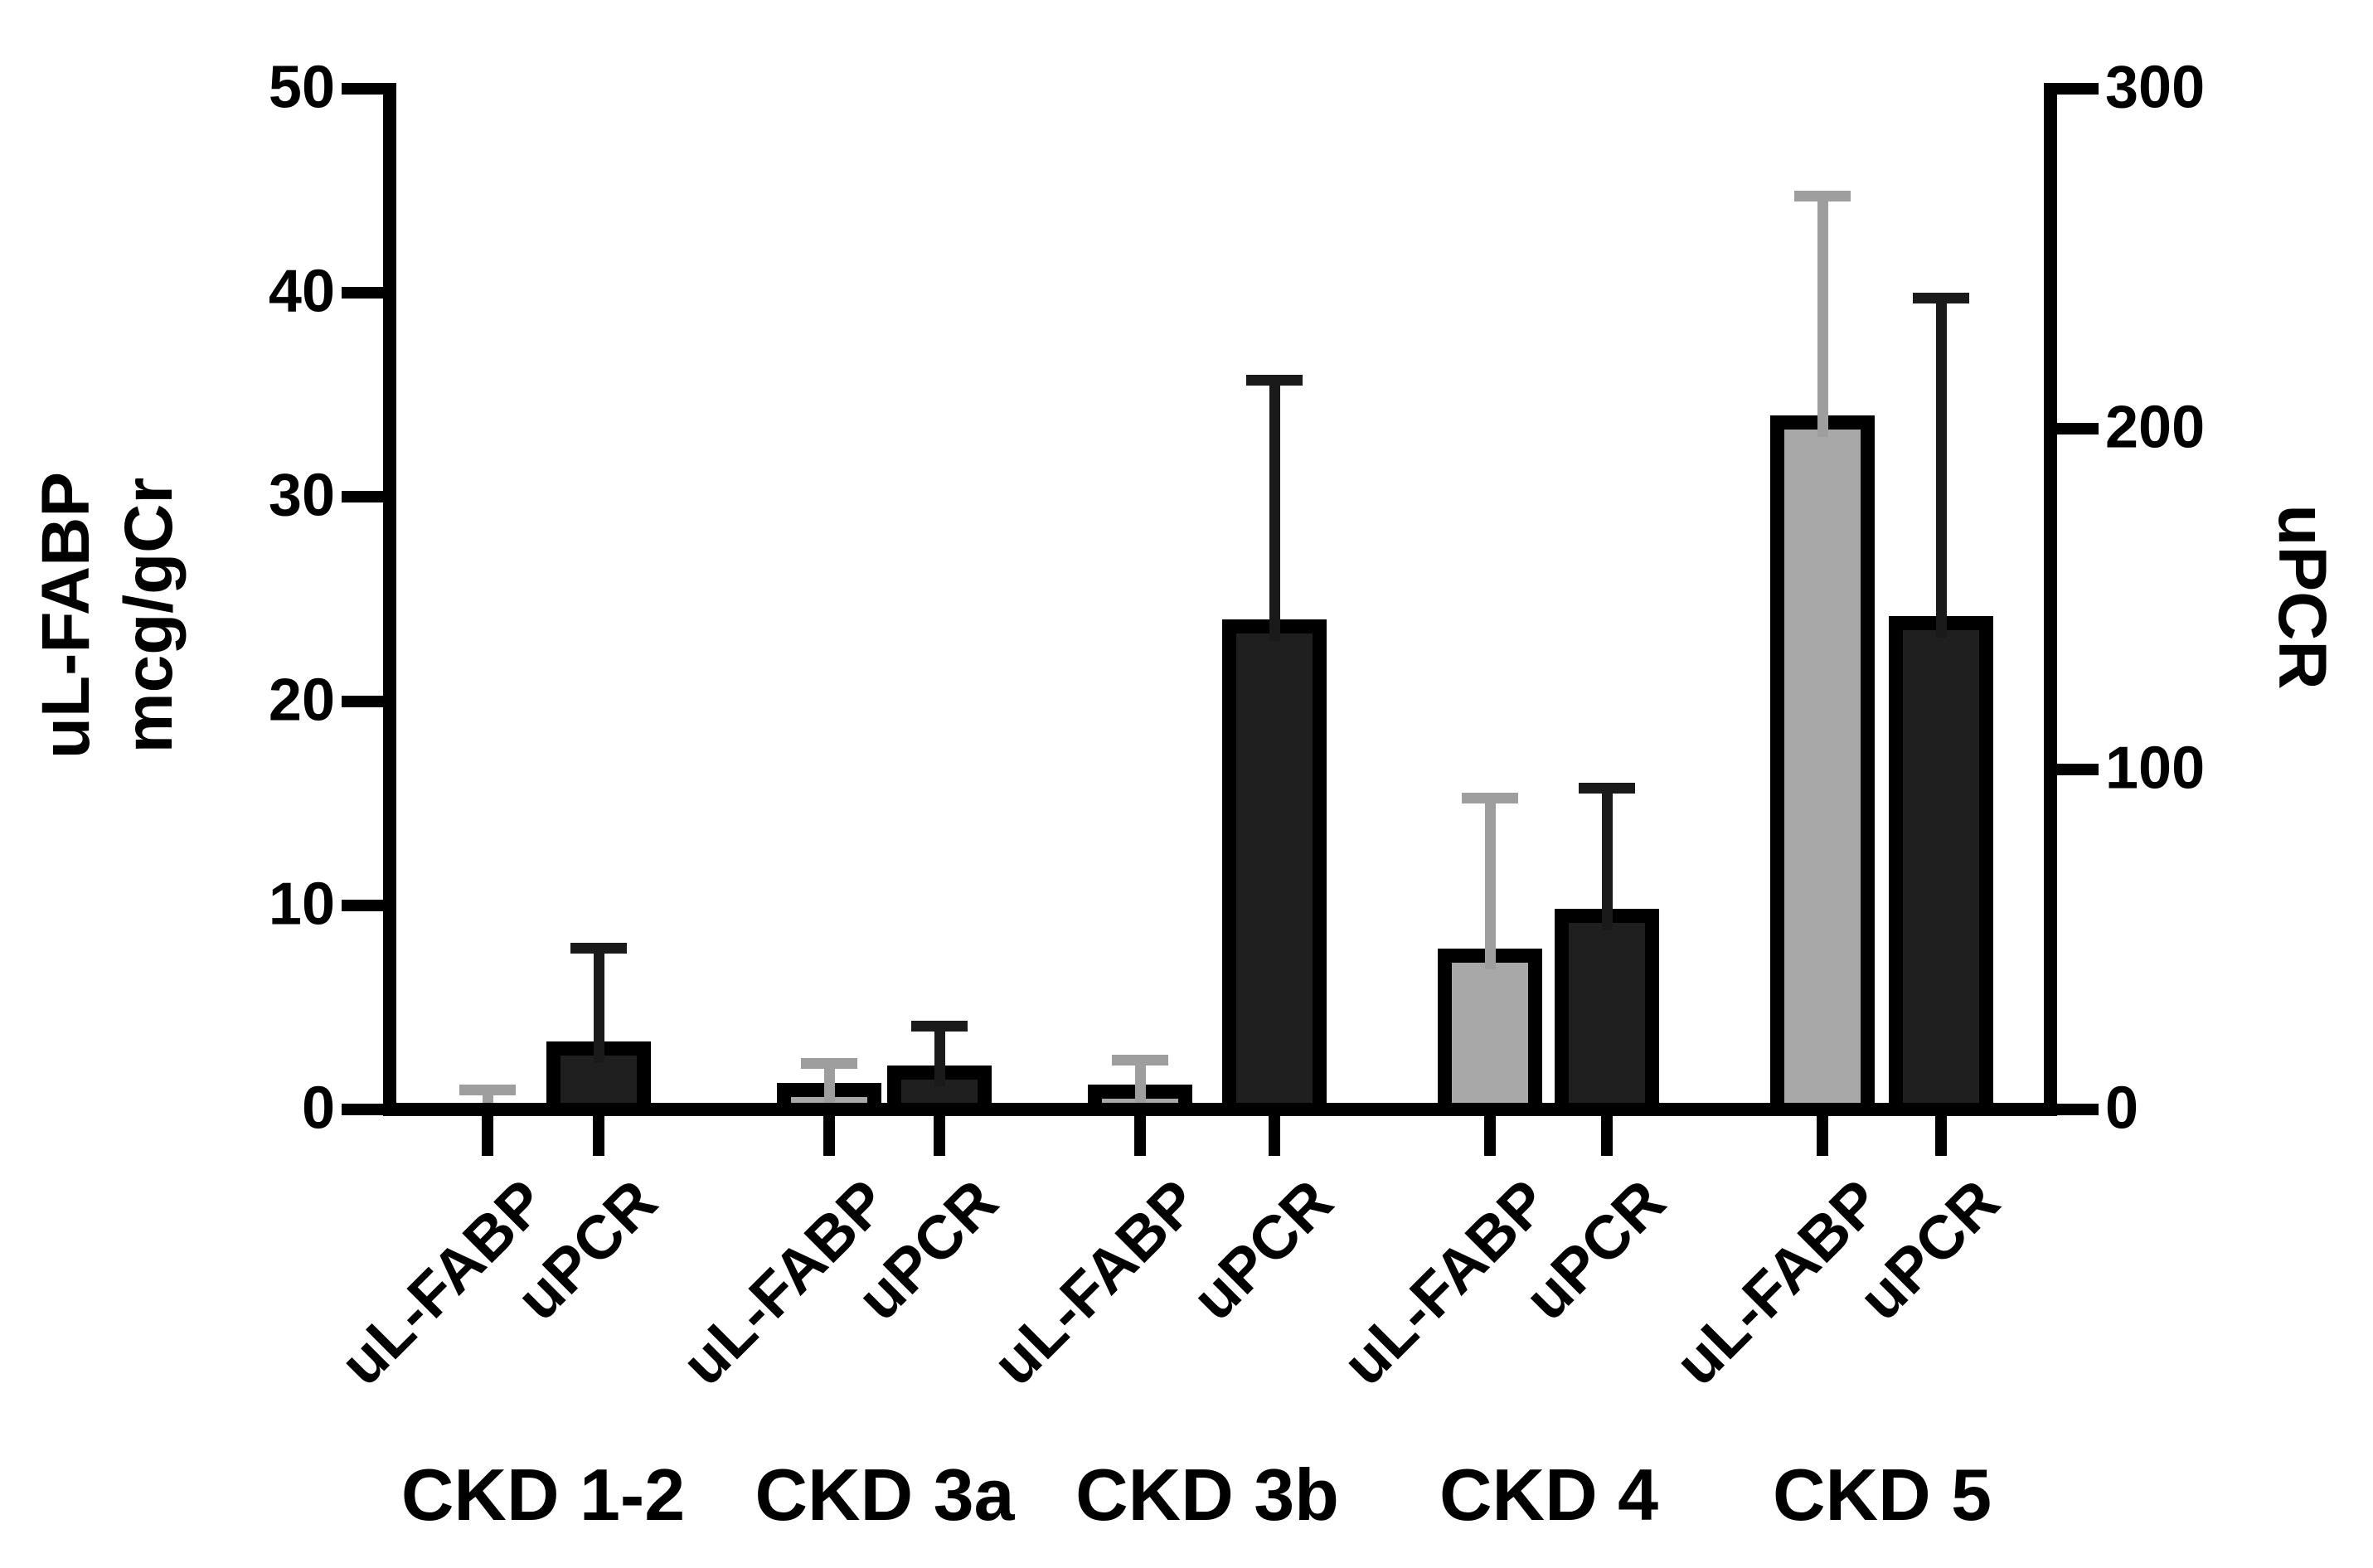 This screenshot has width=2373, height=1568. What do you see at coordinates (2155, 428) in the screenshot?
I see `right-y-axis-tick-label: 200` at bounding box center [2155, 428].